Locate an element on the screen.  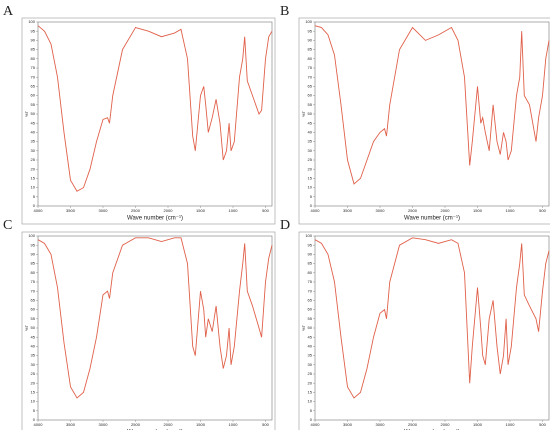
panel-letter: B is located at coordinates (284, 11).